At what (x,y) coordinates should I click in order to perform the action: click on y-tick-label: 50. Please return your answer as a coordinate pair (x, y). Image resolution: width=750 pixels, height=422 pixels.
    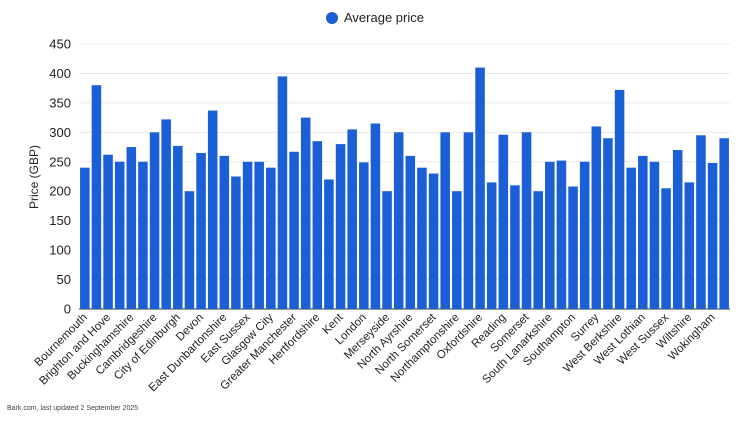
    Looking at the image, I should click on (64, 279).